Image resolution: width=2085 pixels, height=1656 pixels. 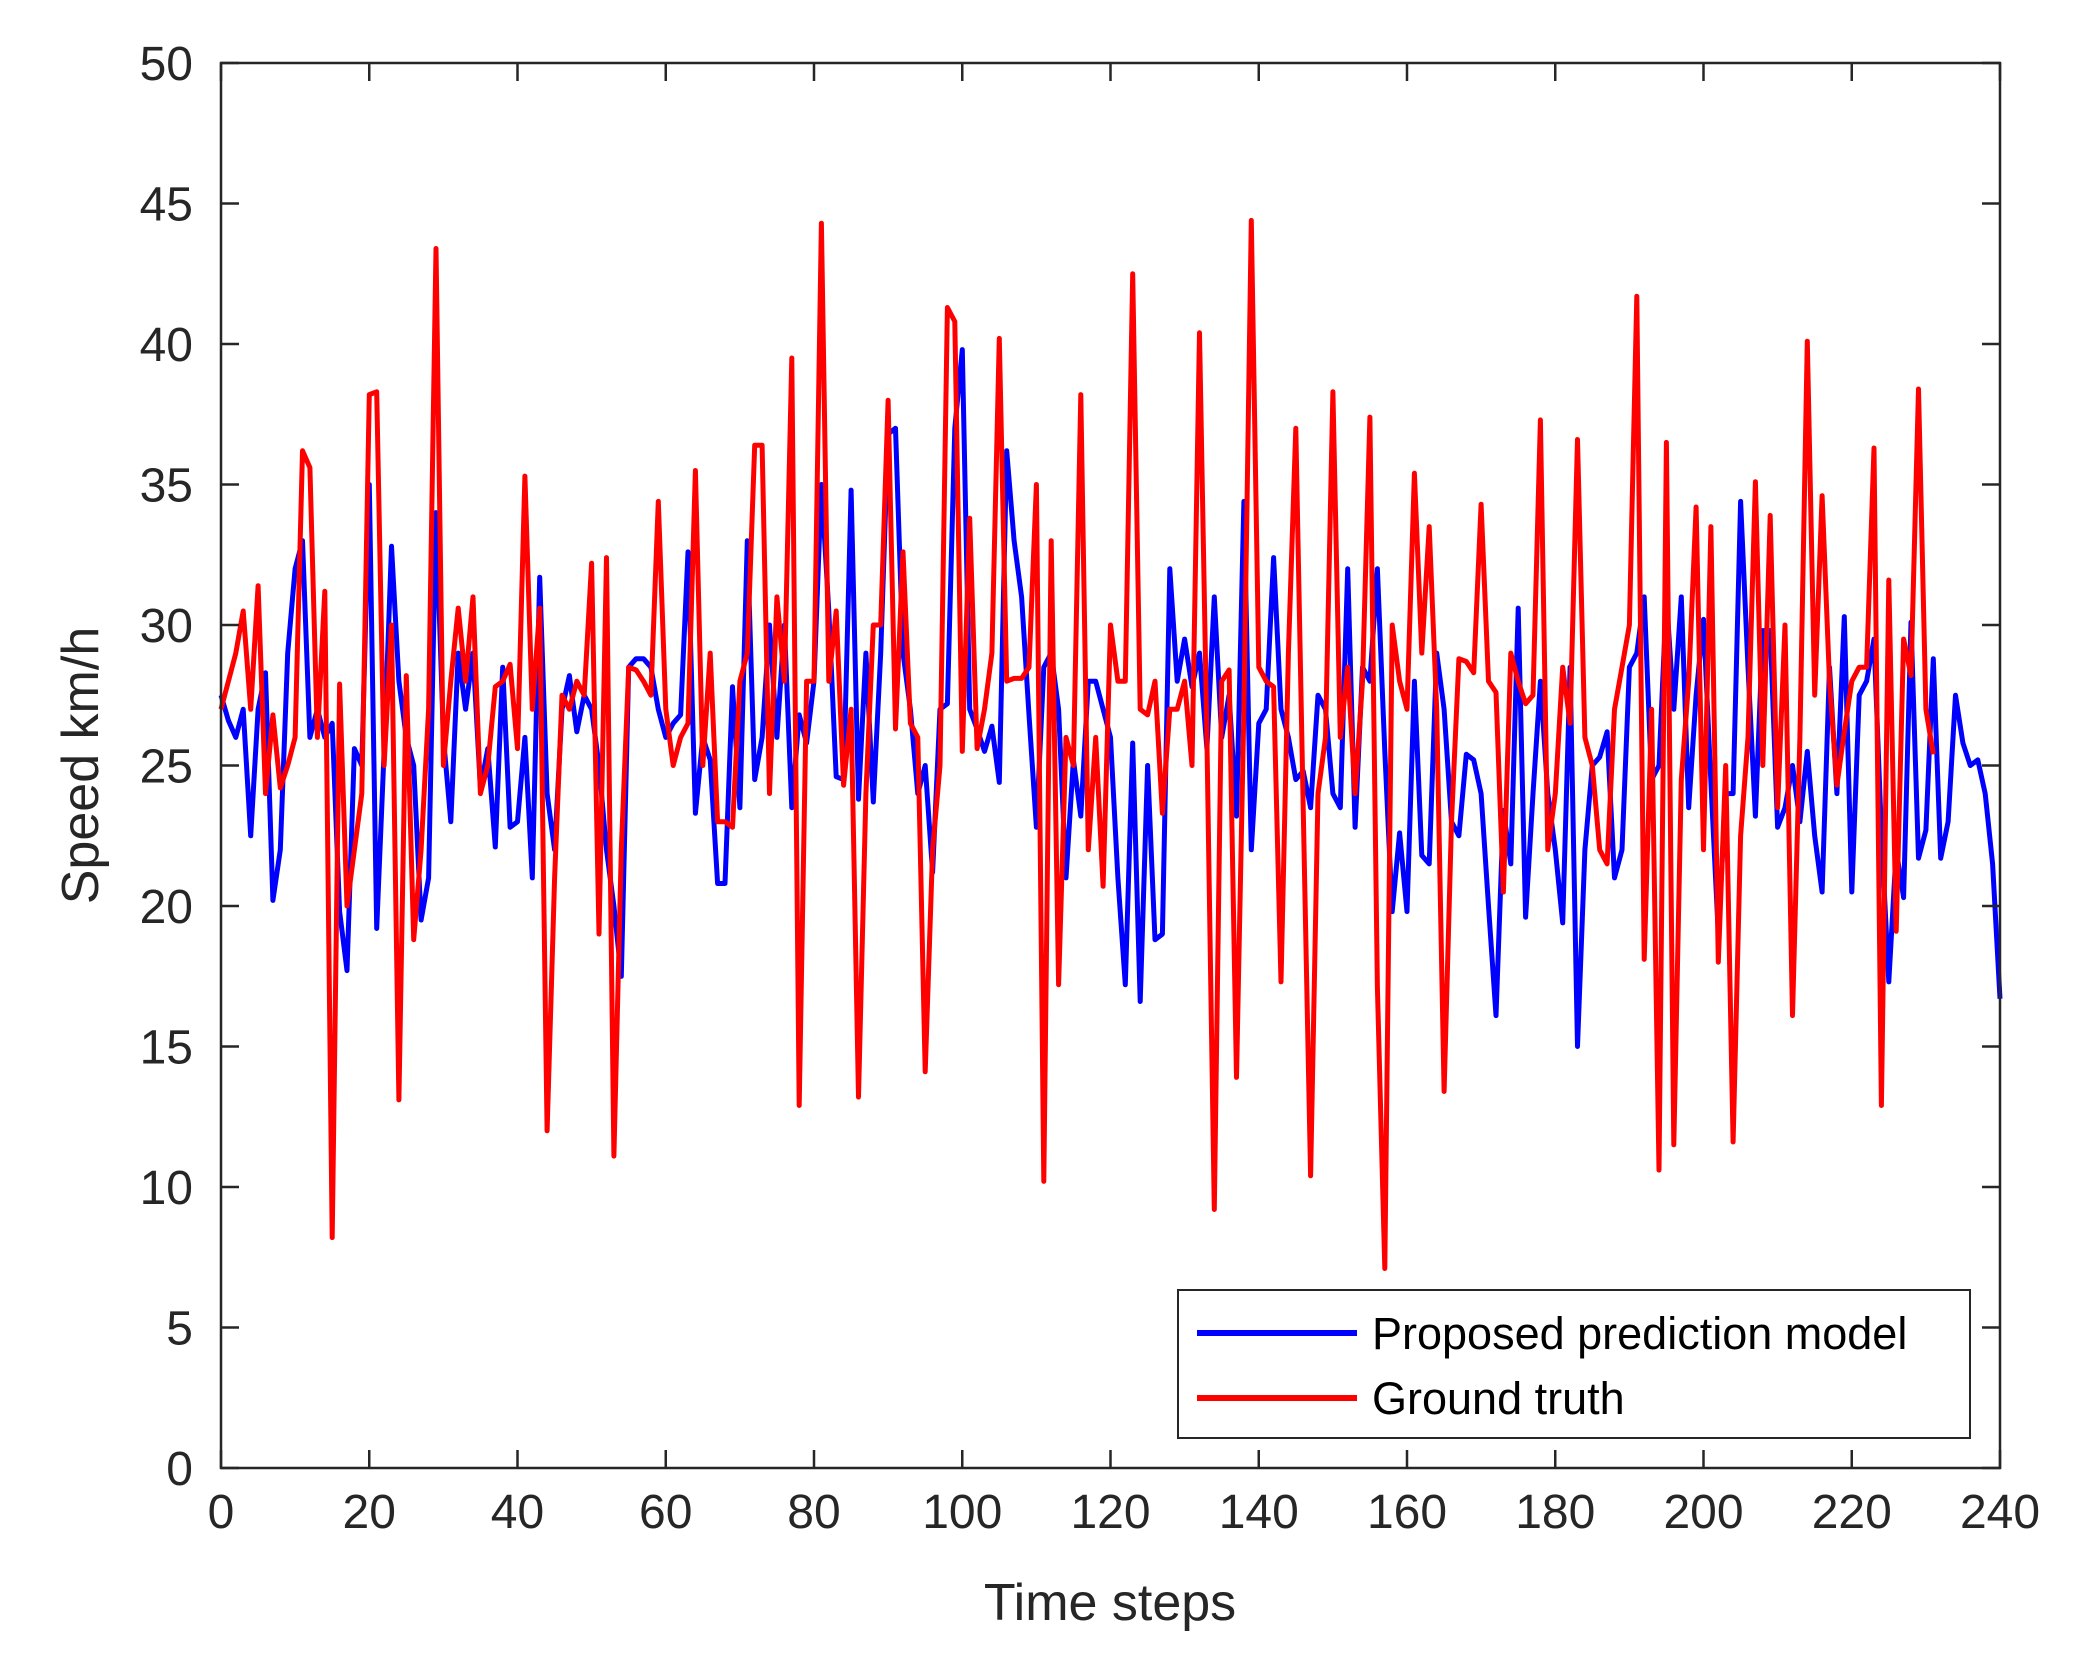 I want to click on legend: Proposed prediction model Ground truth, so click(x=1574, y=1364).